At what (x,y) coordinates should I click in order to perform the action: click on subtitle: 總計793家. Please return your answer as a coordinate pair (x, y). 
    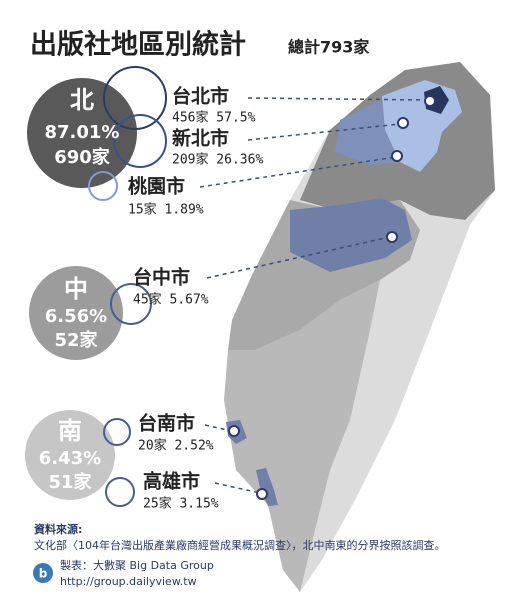
    Looking at the image, I should click on (329, 47).